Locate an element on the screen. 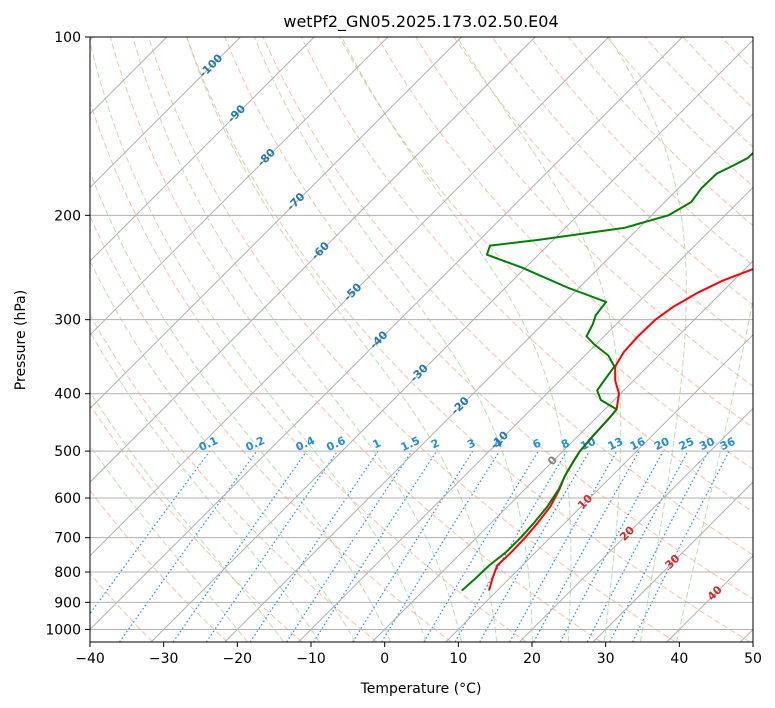 The image size is (775, 708). y-tick-label: 500 is located at coordinates (67, 452).